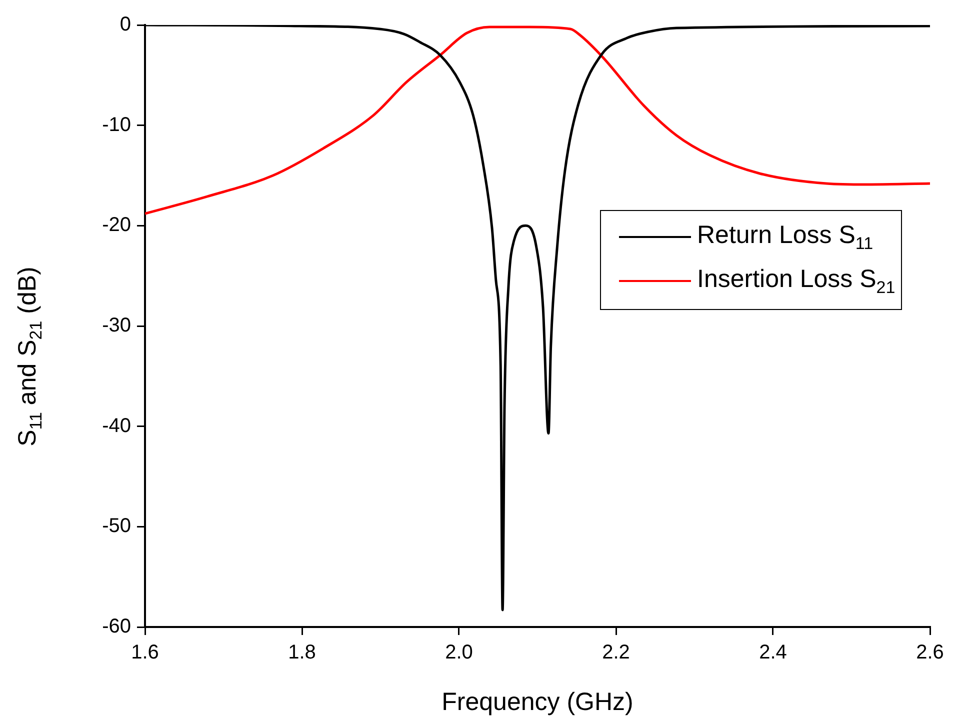  Describe the element at coordinates (145, 653) in the screenshot. I see `x-tick-label: 1.6` at that location.